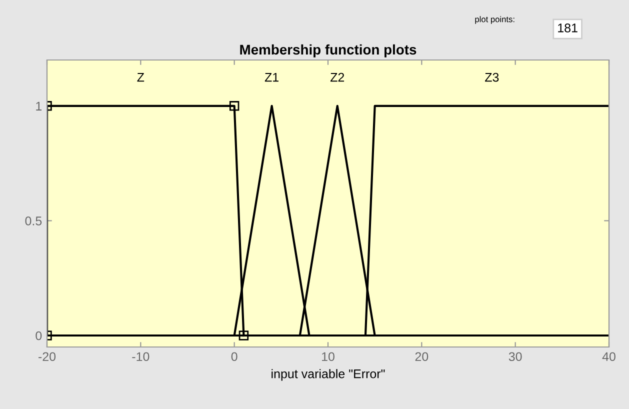 This screenshot has width=629, height=409. What do you see at coordinates (140, 77) in the screenshot?
I see `series-label: Z` at bounding box center [140, 77].